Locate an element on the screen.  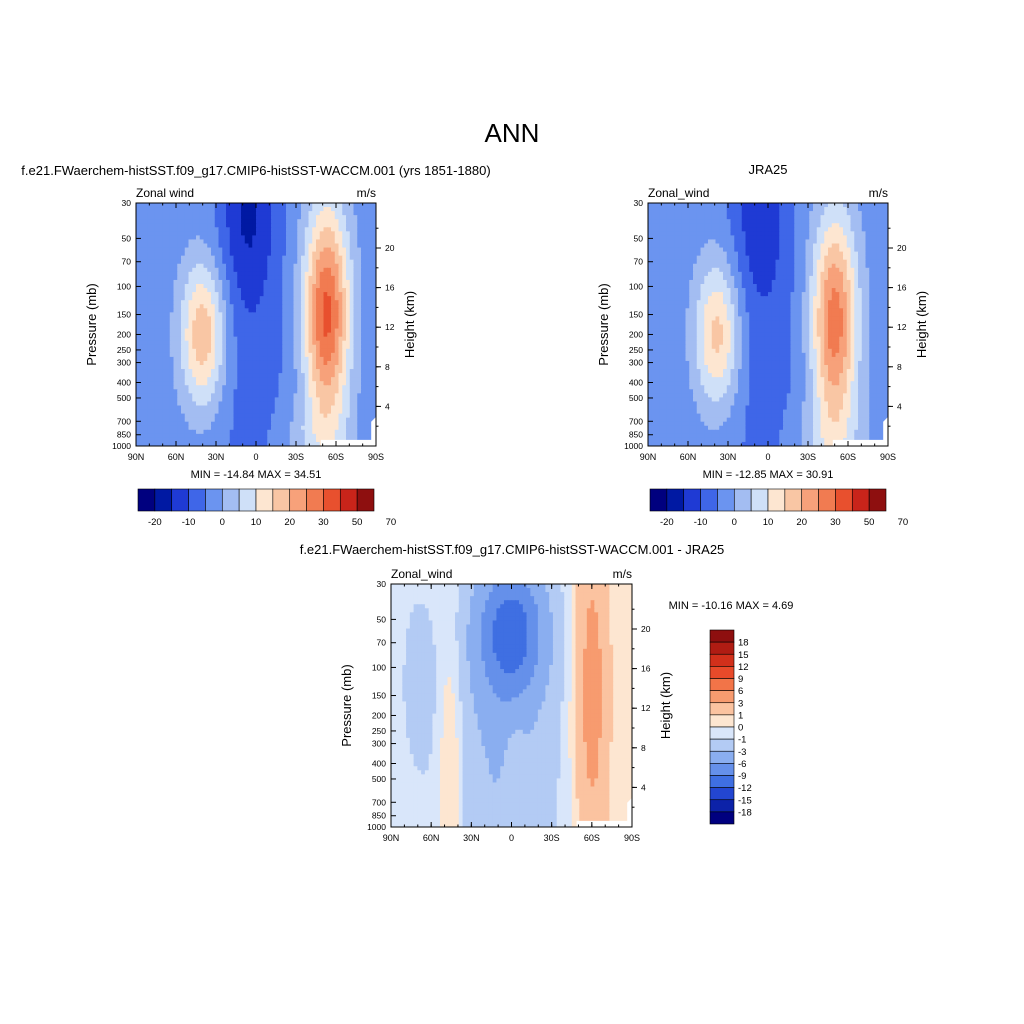
colorbar-label: -10 is located at coordinates (189, 522).